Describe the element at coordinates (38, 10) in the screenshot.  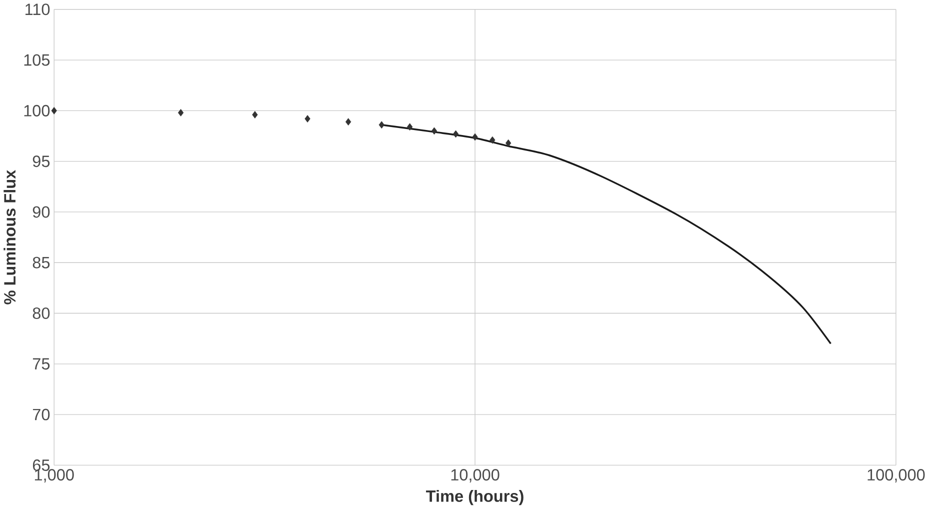
I see `y-tick-label: 110` at that location.